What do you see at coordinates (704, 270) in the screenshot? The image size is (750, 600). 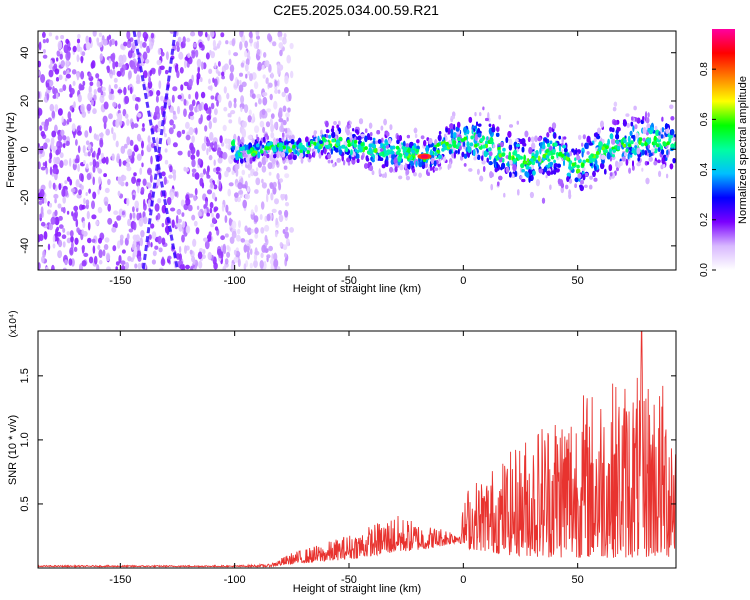 I see `colorbar-tick-label: 0.0` at bounding box center [704, 270].